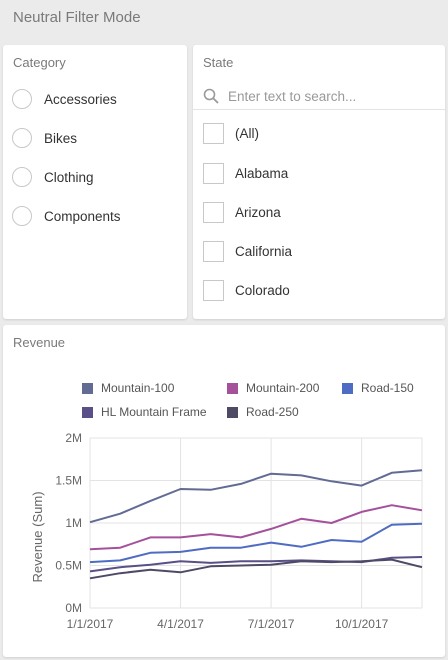 This screenshot has width=448, height=660. I want to click on state-option-arizona: Arizona, so click(242, 212).